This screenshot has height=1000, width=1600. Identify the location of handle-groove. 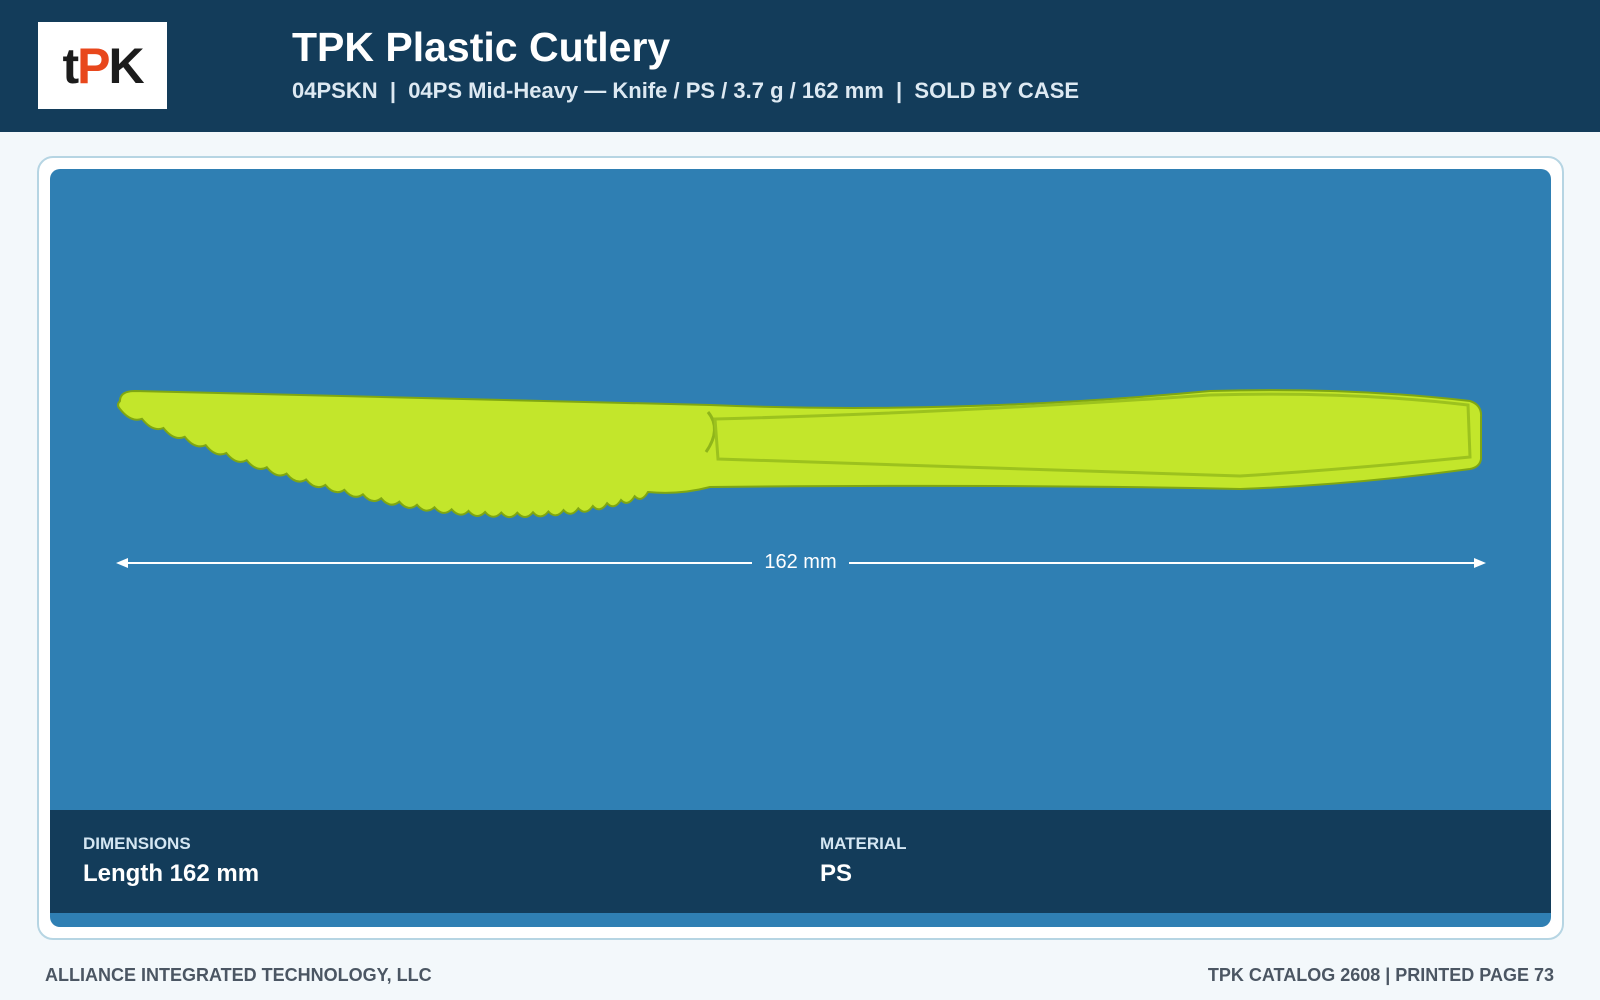
(1092, 435).